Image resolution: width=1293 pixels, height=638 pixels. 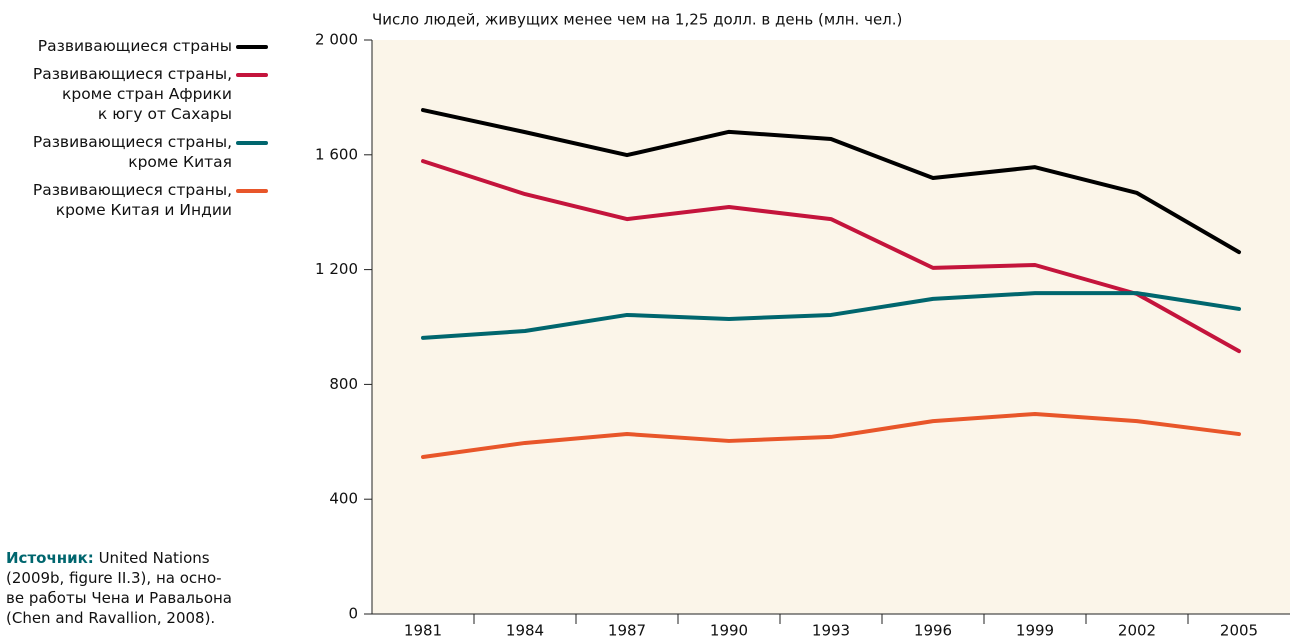 I want to click on x-tick-label: 1996, so click(x=933, y=630).